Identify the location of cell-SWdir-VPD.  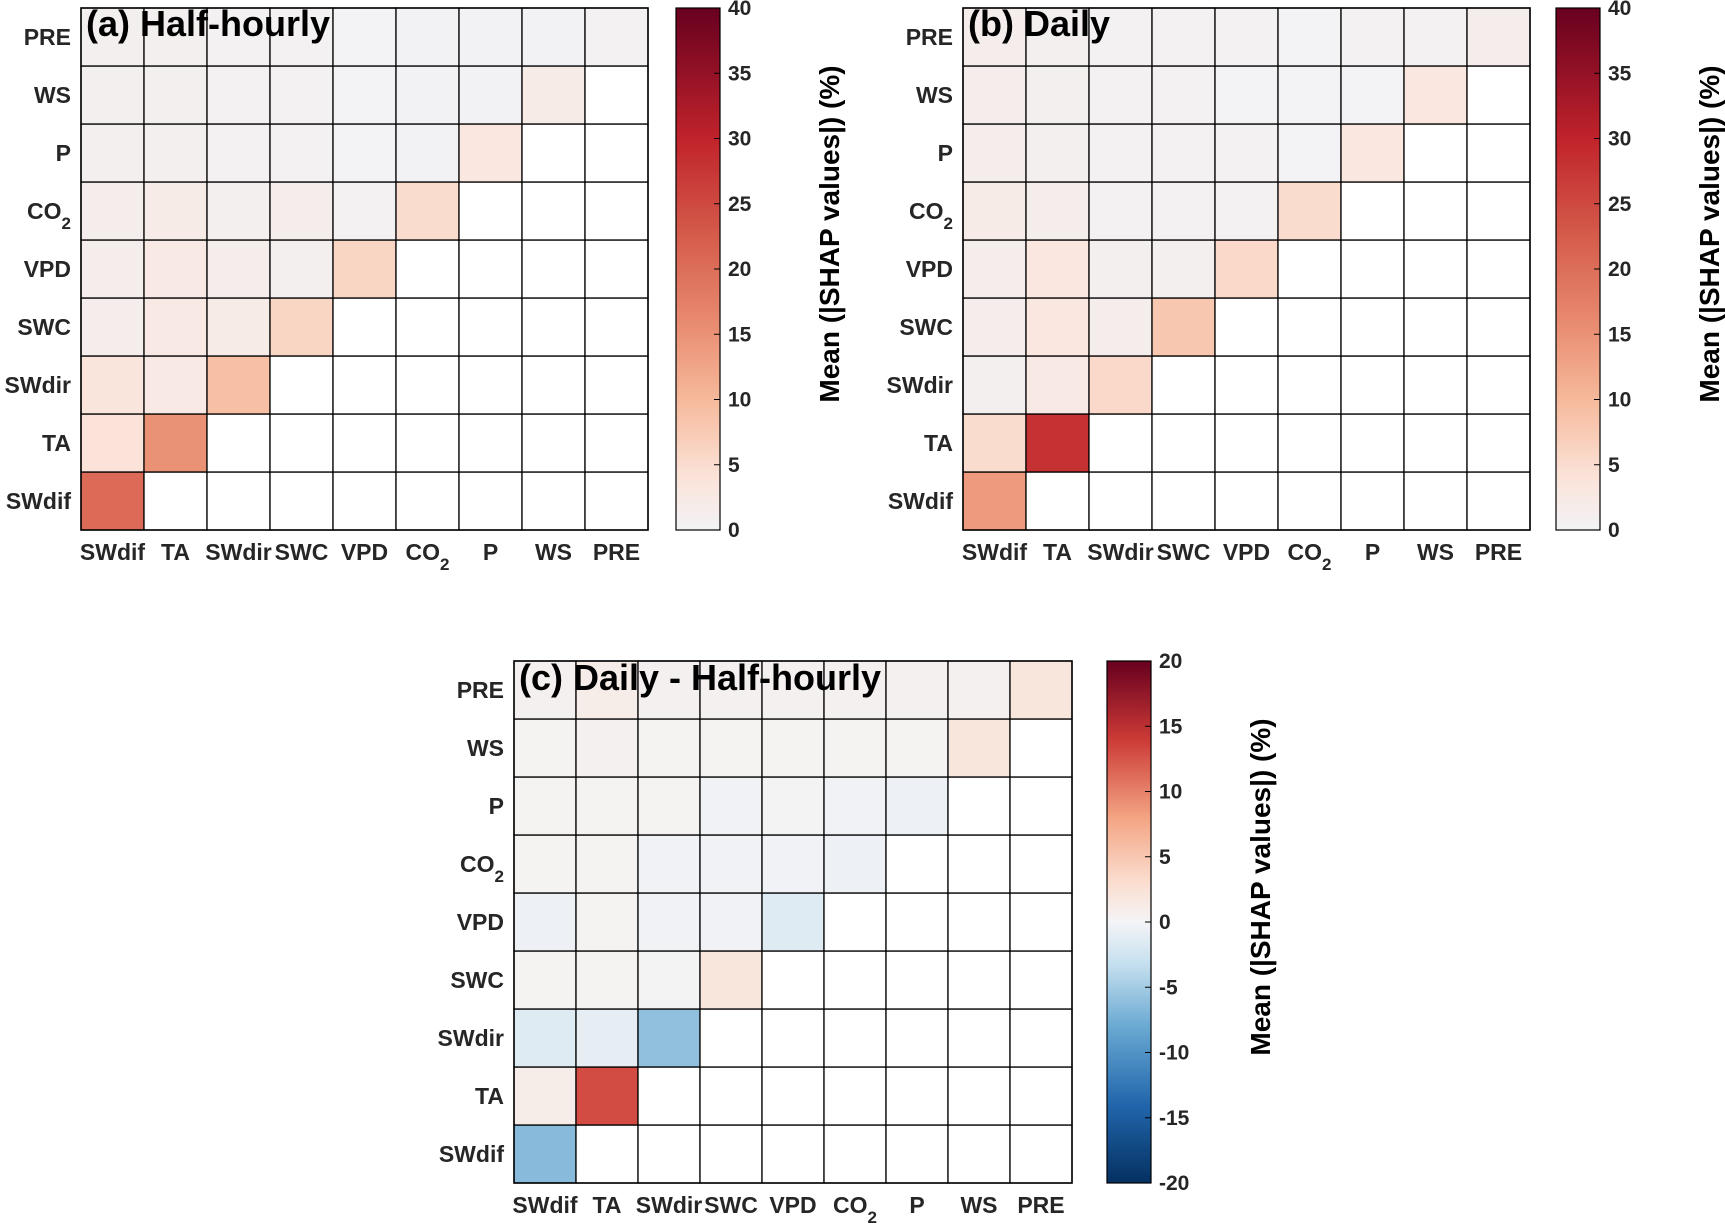
(364, 385).